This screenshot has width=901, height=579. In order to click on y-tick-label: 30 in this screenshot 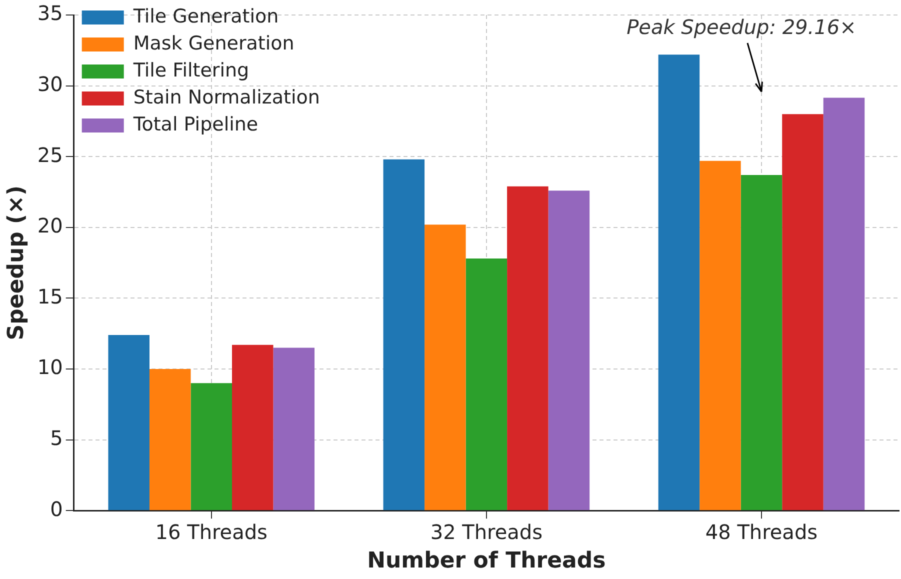, I will do `click(50, 84)`.